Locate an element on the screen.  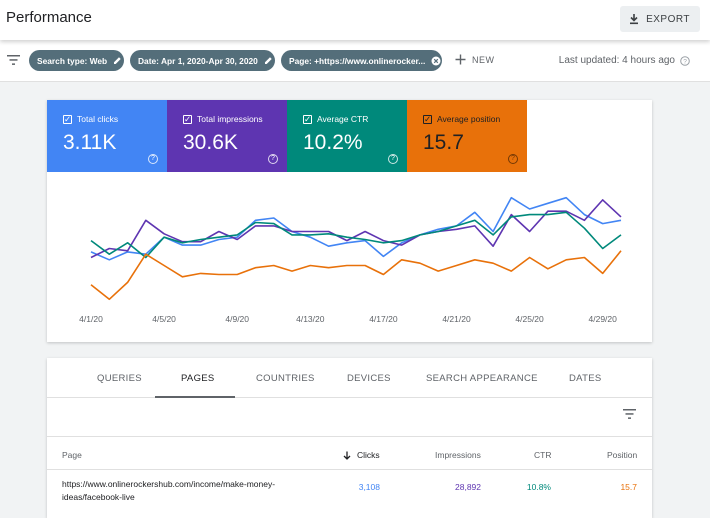
metric-total-impressions: ✓ Total impressions 30.6K ? is located at coordinates (227, 136).